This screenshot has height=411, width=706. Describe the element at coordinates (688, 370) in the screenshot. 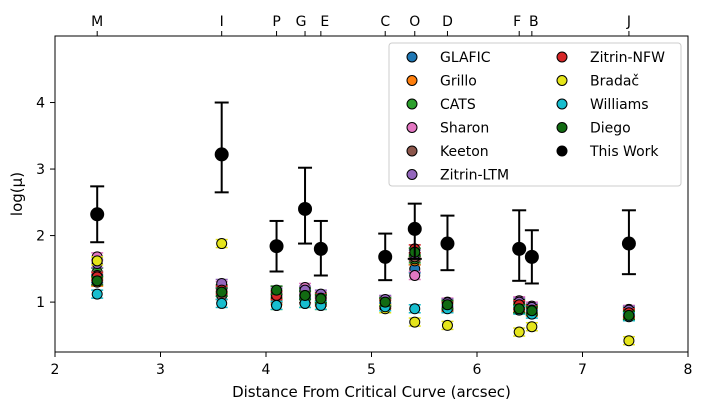

I see `x-tick-label: 8` at that location.